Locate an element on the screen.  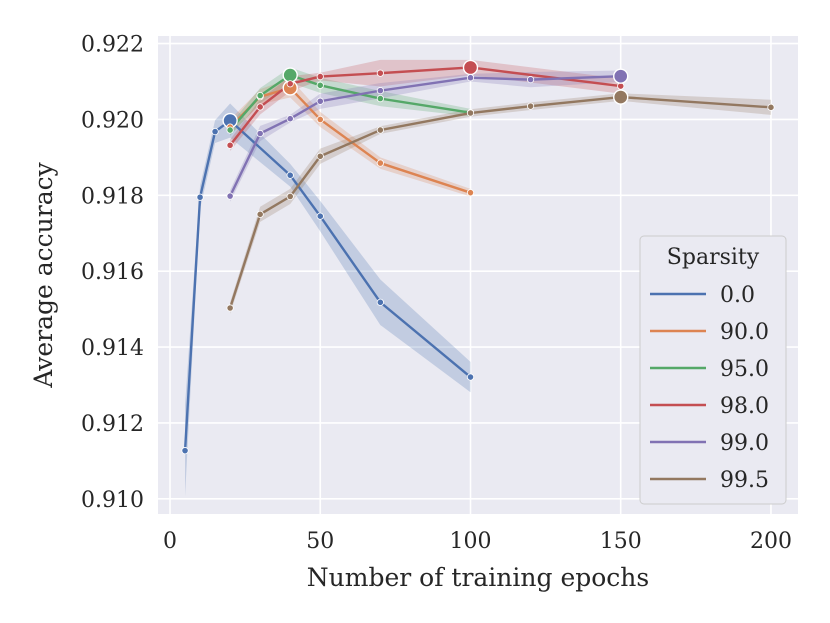
legend-title: Sparsity is located at coordinates (713, 257).